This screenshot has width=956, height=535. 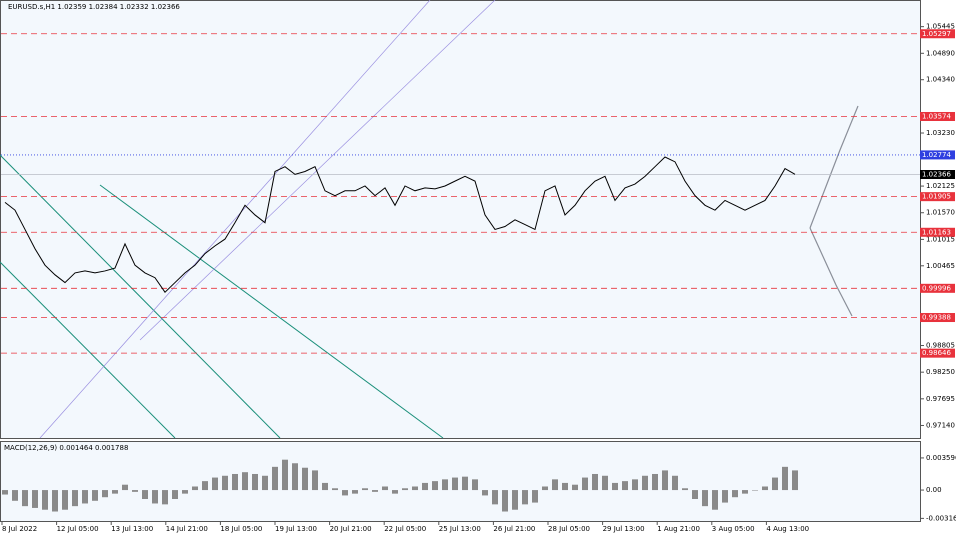 What do you see at coordinates (940, 372) in the screenshot?
I see `y-tick-label: 0.98250` at bounding box center [940, 372].